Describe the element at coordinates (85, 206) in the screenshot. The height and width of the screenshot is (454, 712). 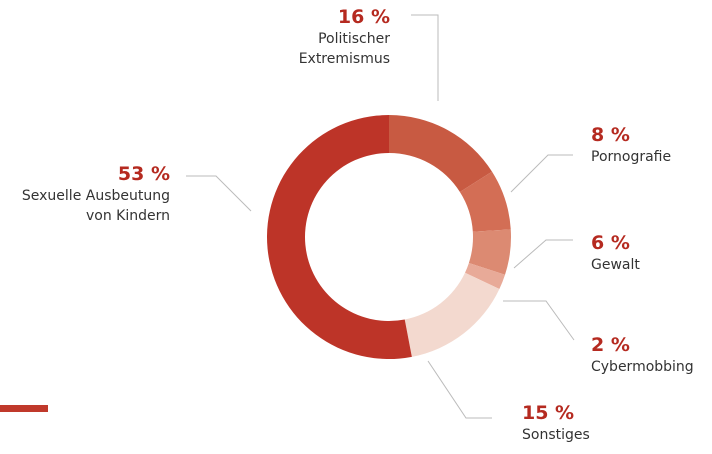
I see `slice-category-label: Sexuelle Ausbeutung von Kindern` at that location.